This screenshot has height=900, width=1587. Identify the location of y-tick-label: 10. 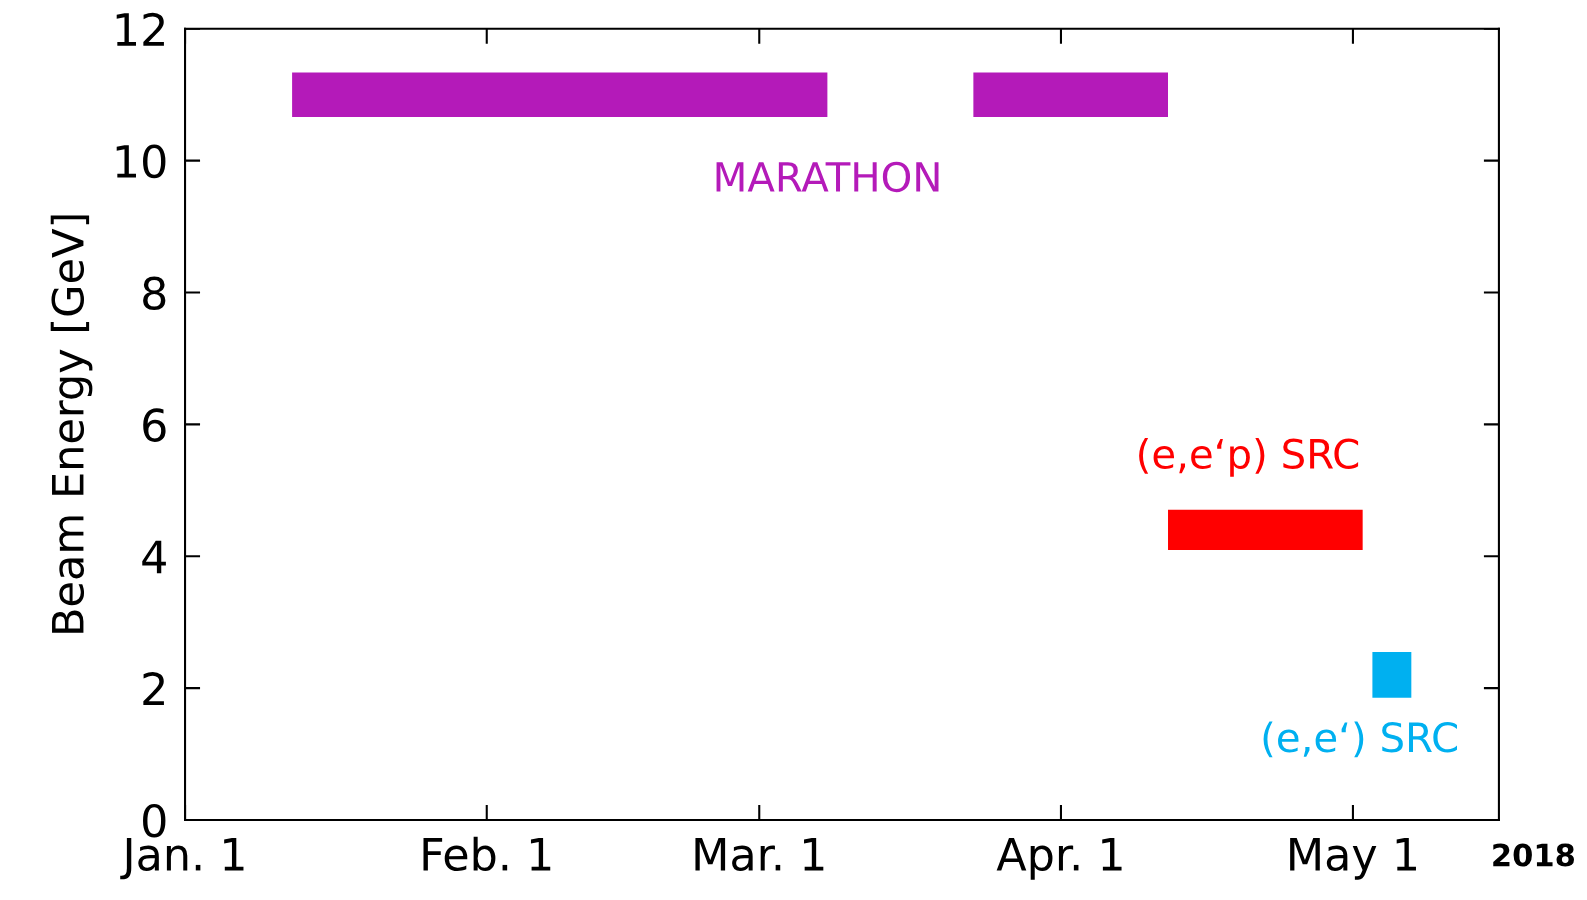
(141, 161).